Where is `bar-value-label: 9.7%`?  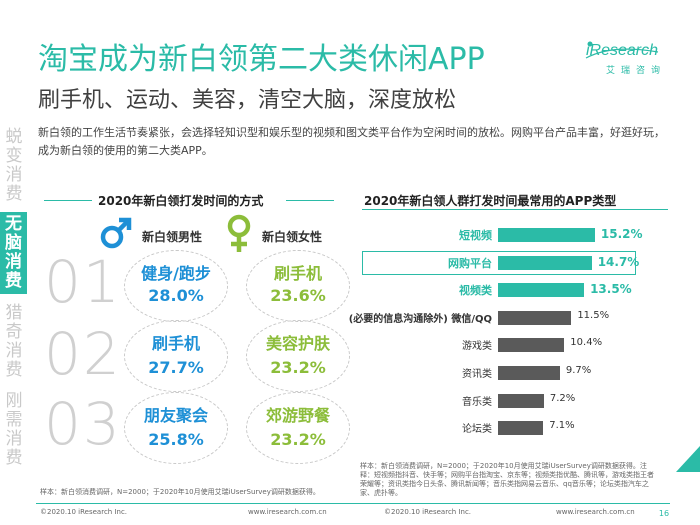 bar-value-label: 9.7% is located at coordinates (578, 370).